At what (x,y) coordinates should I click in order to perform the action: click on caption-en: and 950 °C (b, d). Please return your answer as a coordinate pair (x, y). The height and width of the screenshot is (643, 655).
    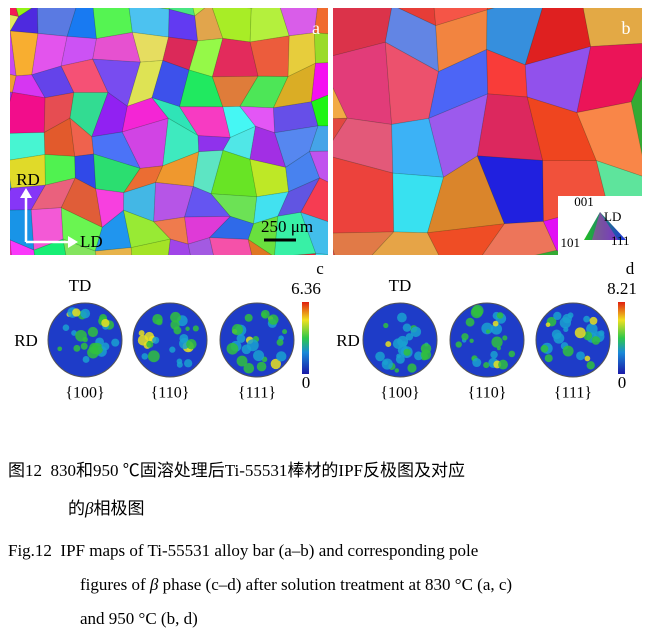
    Looking at the image, I should click on (139, 618).